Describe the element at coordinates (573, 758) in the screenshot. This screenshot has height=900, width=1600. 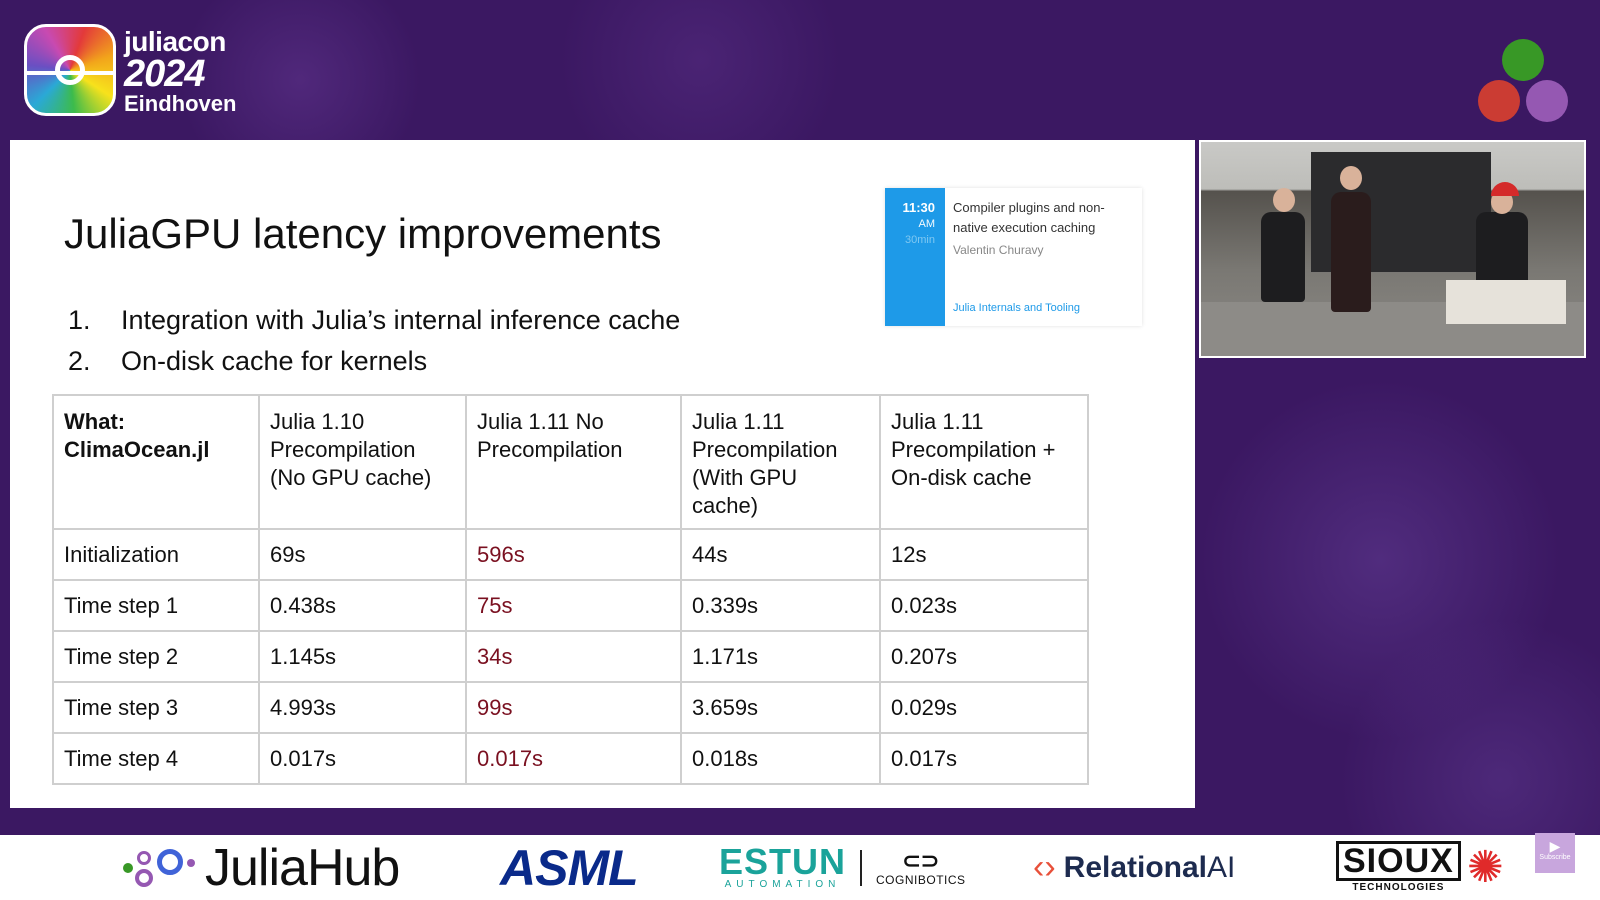
I see `table-cell-highlight: 0.017s` at that location.